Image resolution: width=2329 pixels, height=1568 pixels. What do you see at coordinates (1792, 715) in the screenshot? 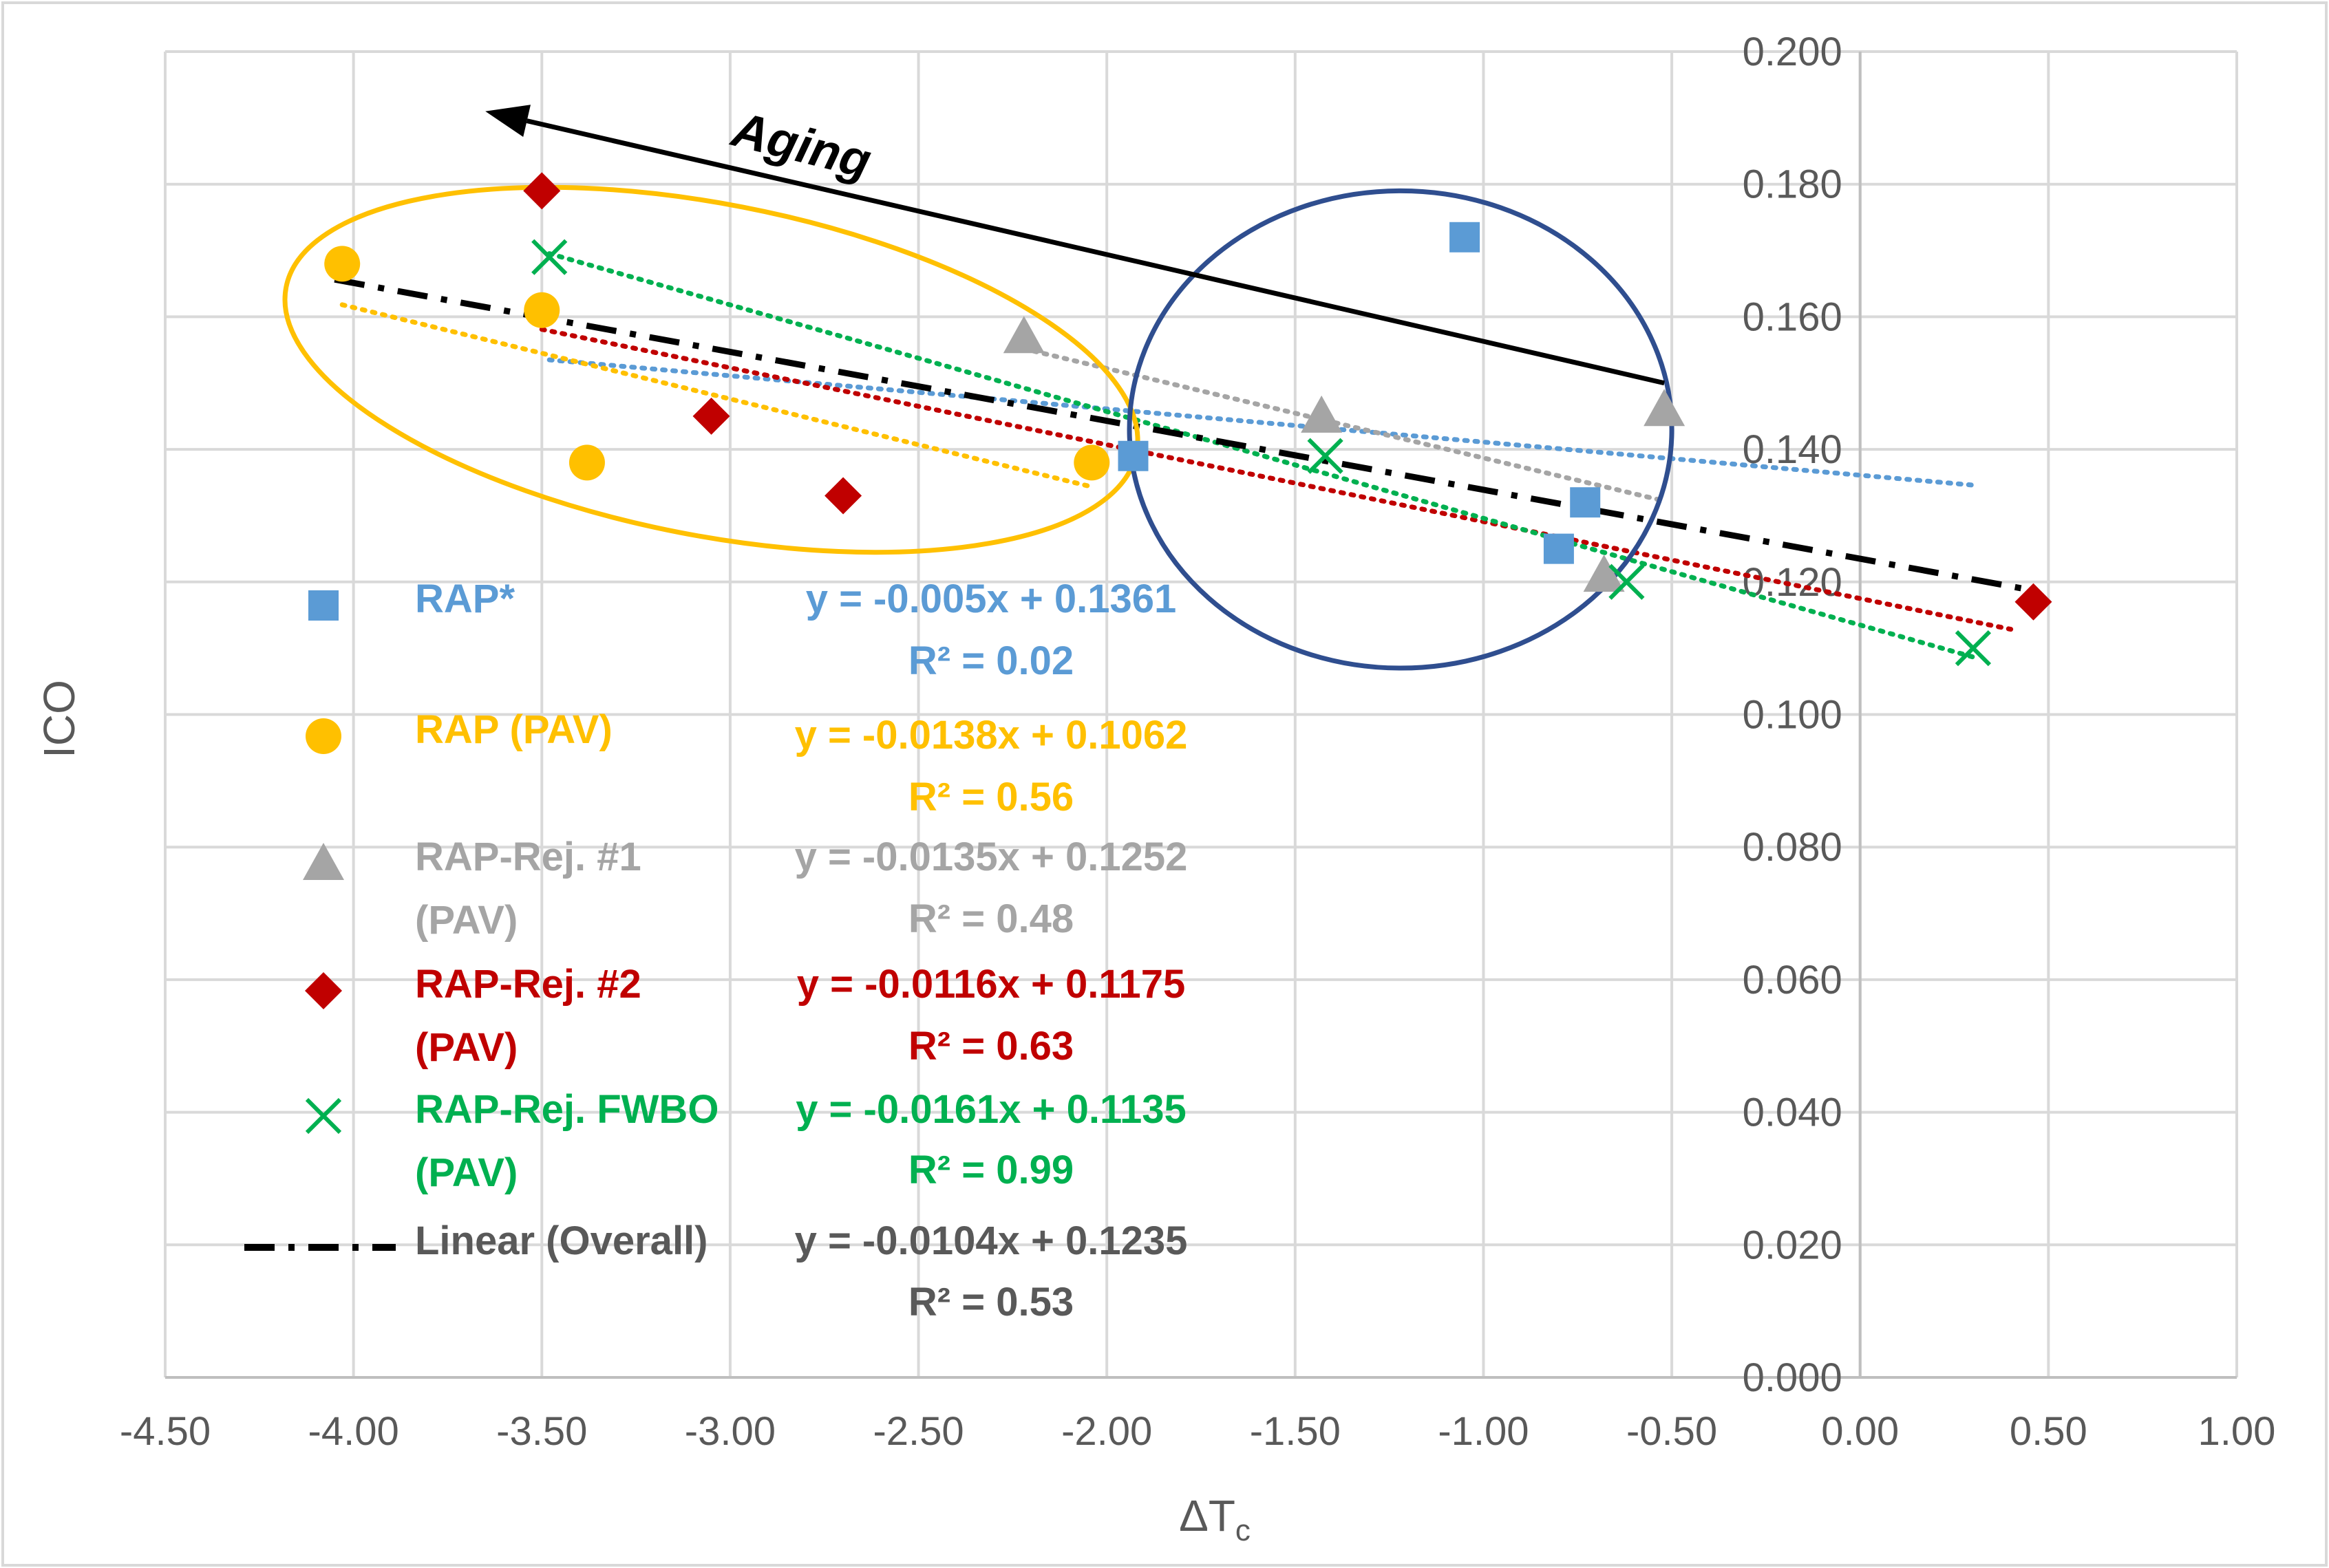
I see `y-tick-label: 0.100` at bounding box center [1792, 715].